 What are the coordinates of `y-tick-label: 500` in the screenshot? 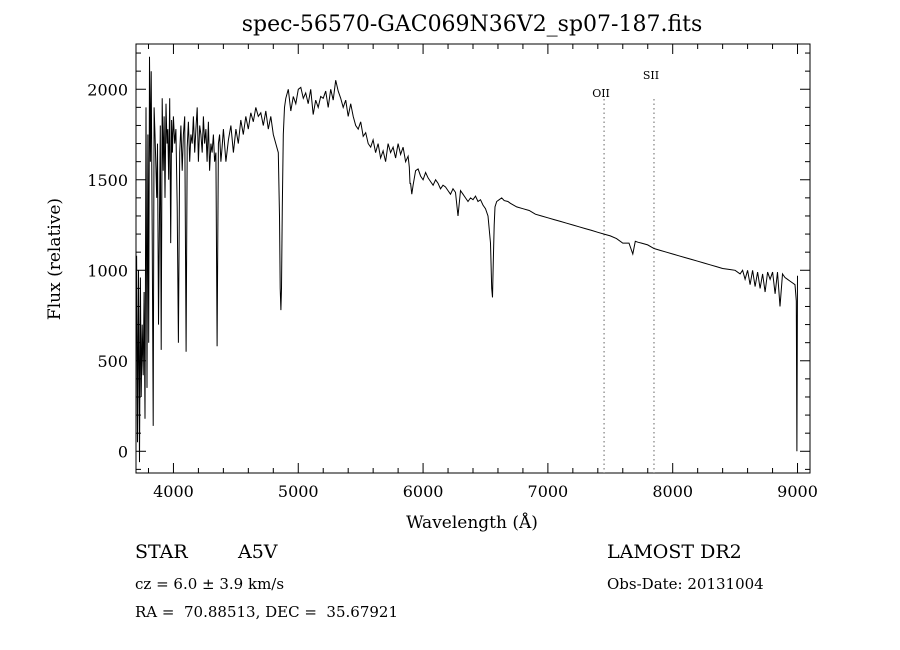 It's located at (112, 361).